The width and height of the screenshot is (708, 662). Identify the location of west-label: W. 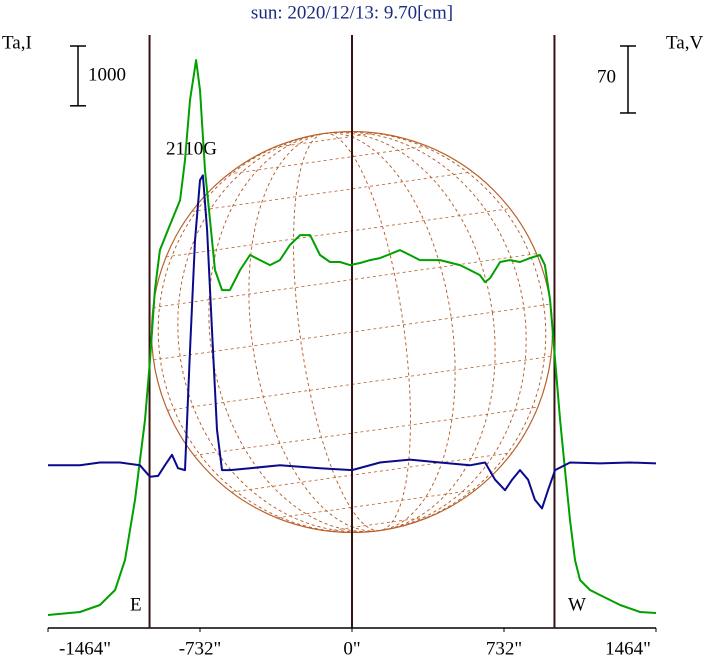
(577, 604).